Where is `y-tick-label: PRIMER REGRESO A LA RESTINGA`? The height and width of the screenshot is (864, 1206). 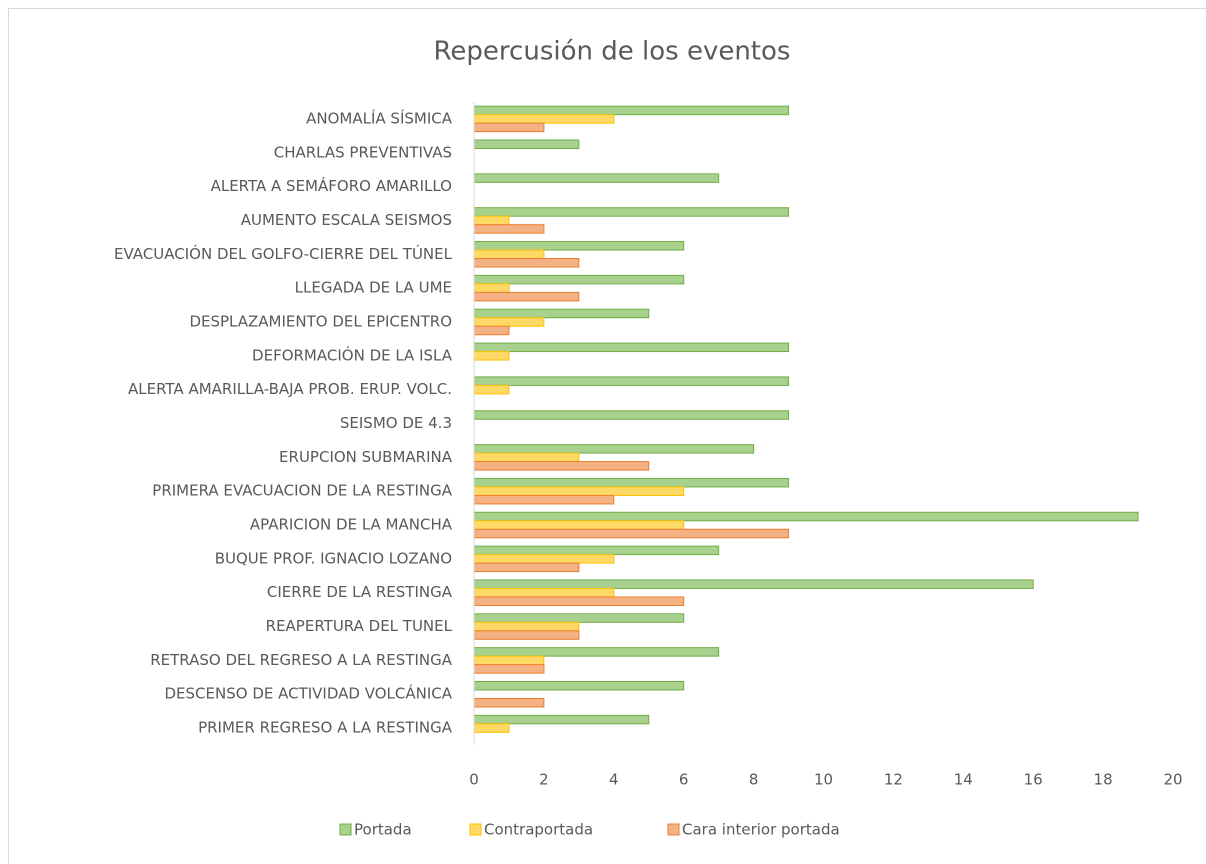 y-tick-label: PRIMER REGRESO A LA RESTINGA is located at coordinates (325, 728).